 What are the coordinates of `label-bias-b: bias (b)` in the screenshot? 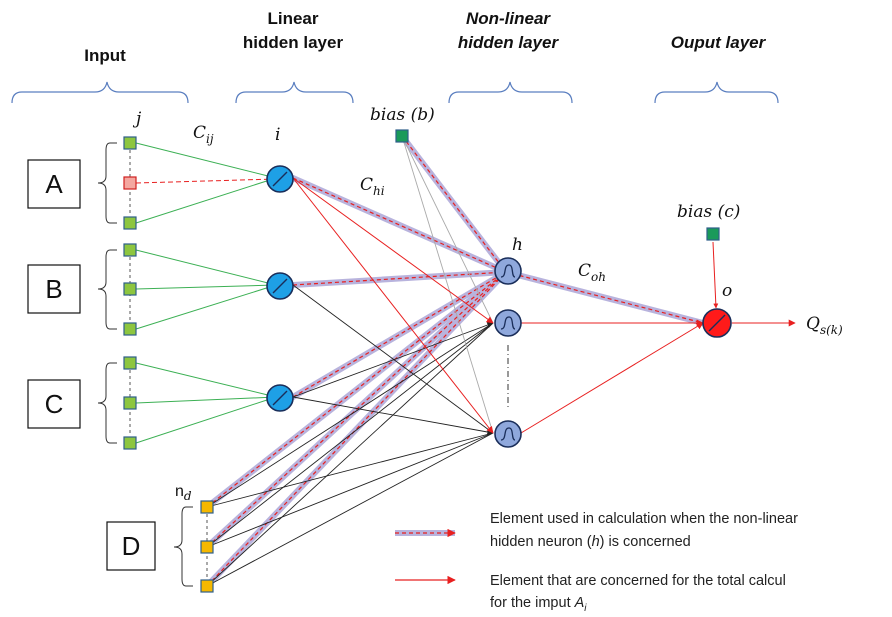 It's located at (402, 115).